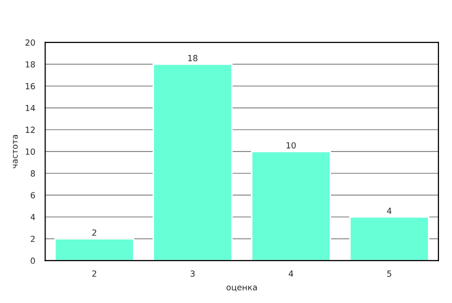 The height and width of the screenshot is (303, 452). What do you see at coordinates (389, 211) in the screenshot?
I see `data-label: 4` at bounding box center [389, 211].